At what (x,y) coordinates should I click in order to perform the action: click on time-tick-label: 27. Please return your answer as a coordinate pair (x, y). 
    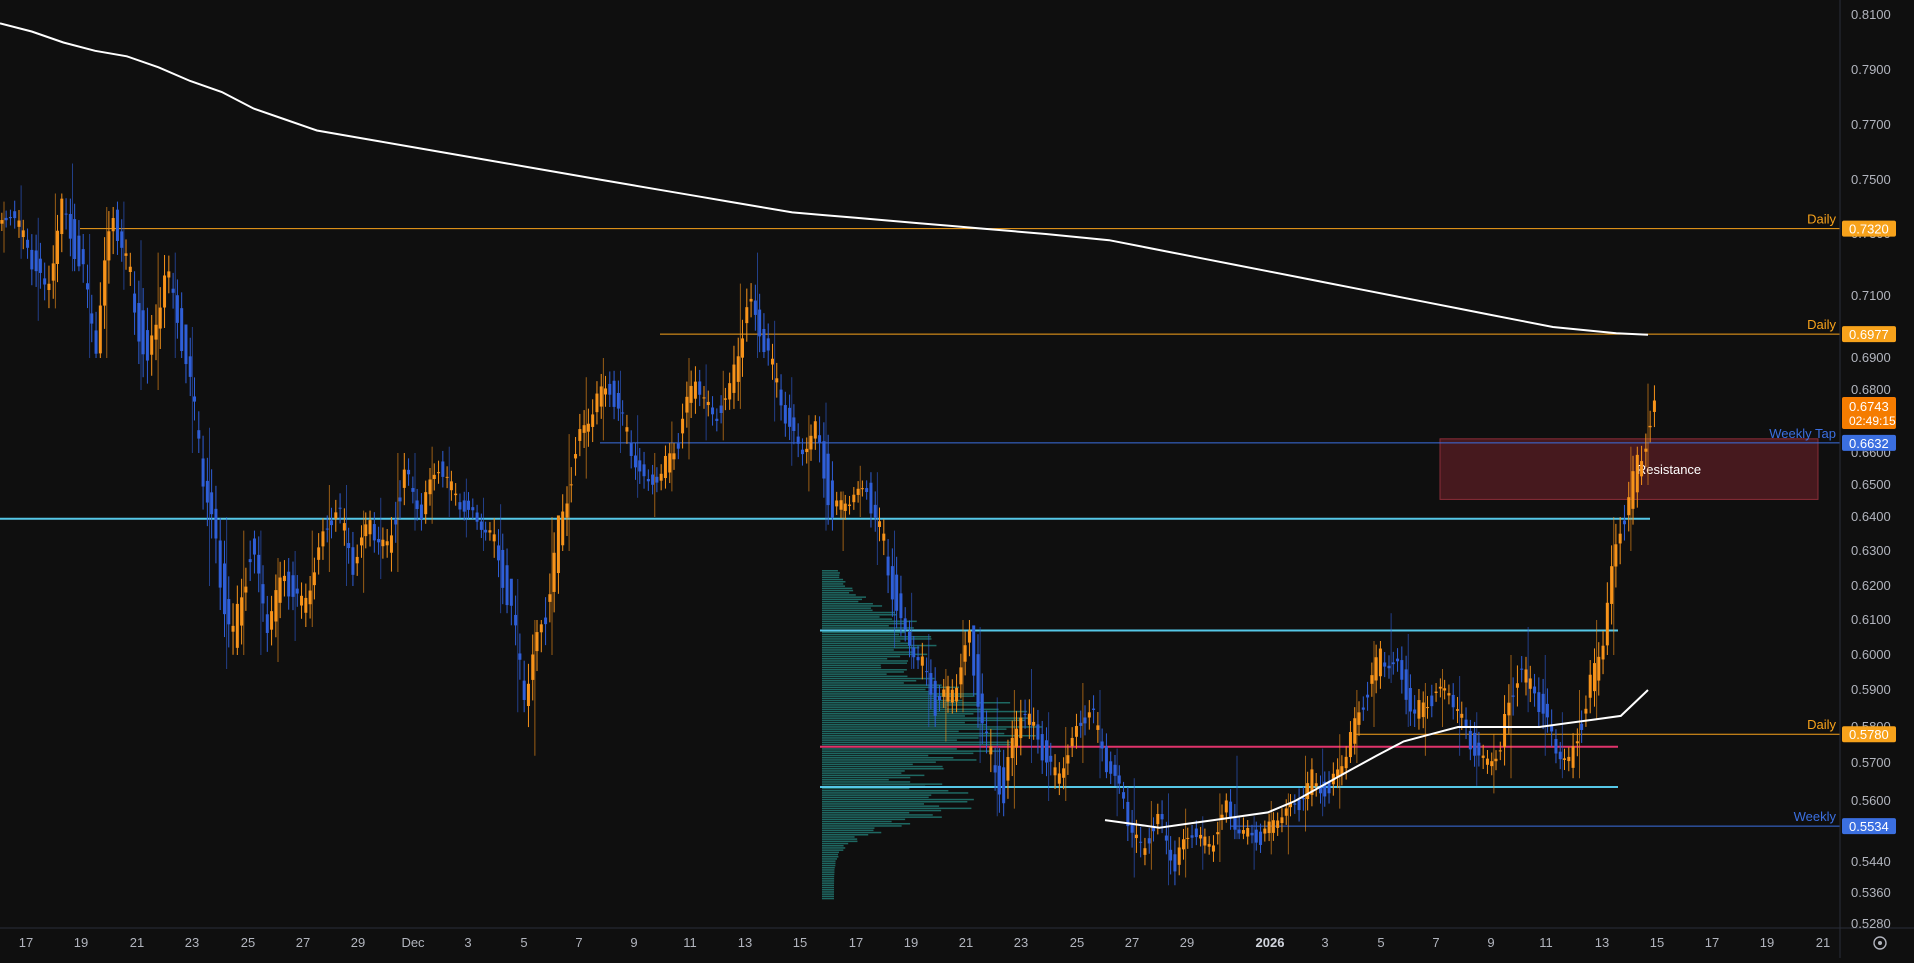
    Looking at the image, I should click on (1132, 942).